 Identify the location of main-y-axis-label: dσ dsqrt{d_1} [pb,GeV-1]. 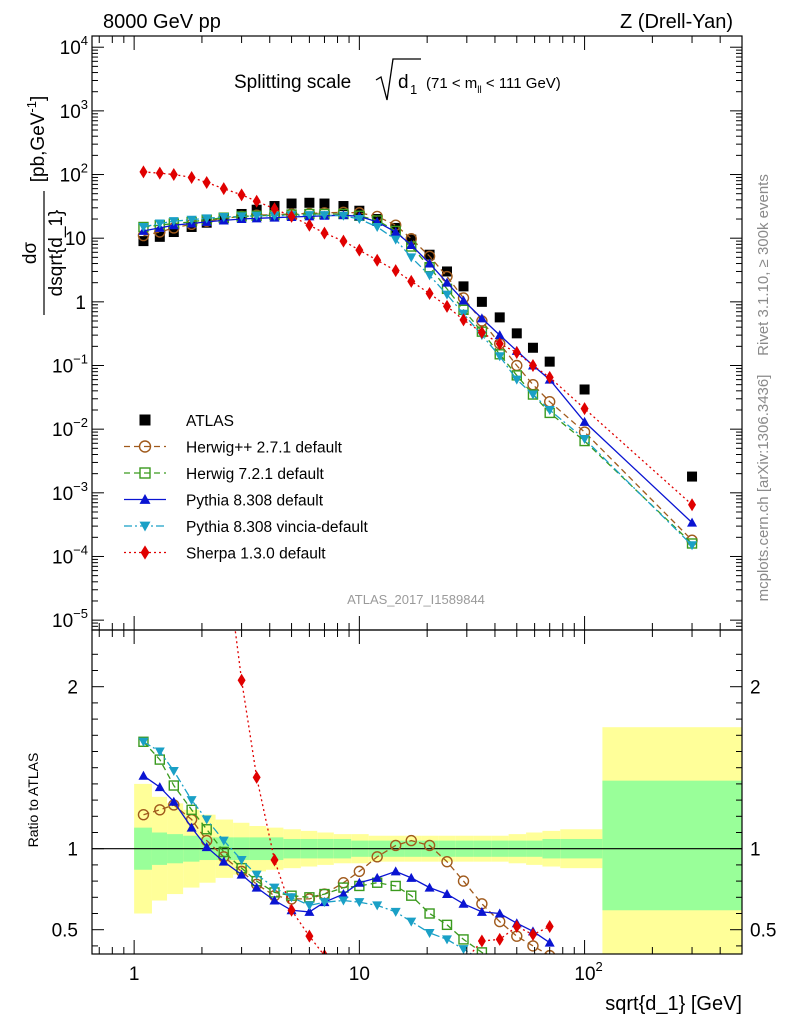
(43, 205).